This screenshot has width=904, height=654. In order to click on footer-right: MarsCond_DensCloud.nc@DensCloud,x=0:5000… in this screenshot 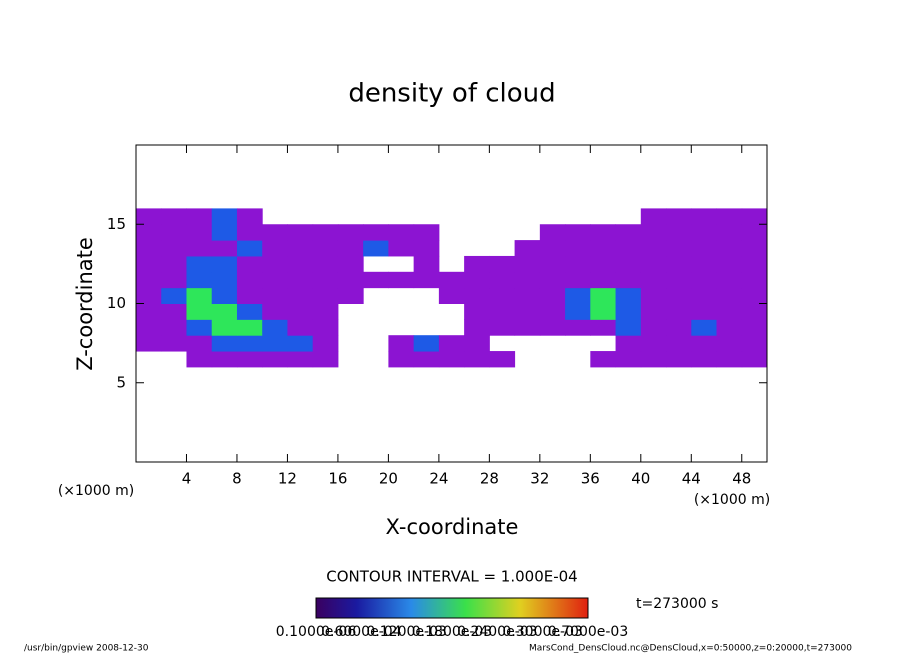, I will do `click(690, 649)`.